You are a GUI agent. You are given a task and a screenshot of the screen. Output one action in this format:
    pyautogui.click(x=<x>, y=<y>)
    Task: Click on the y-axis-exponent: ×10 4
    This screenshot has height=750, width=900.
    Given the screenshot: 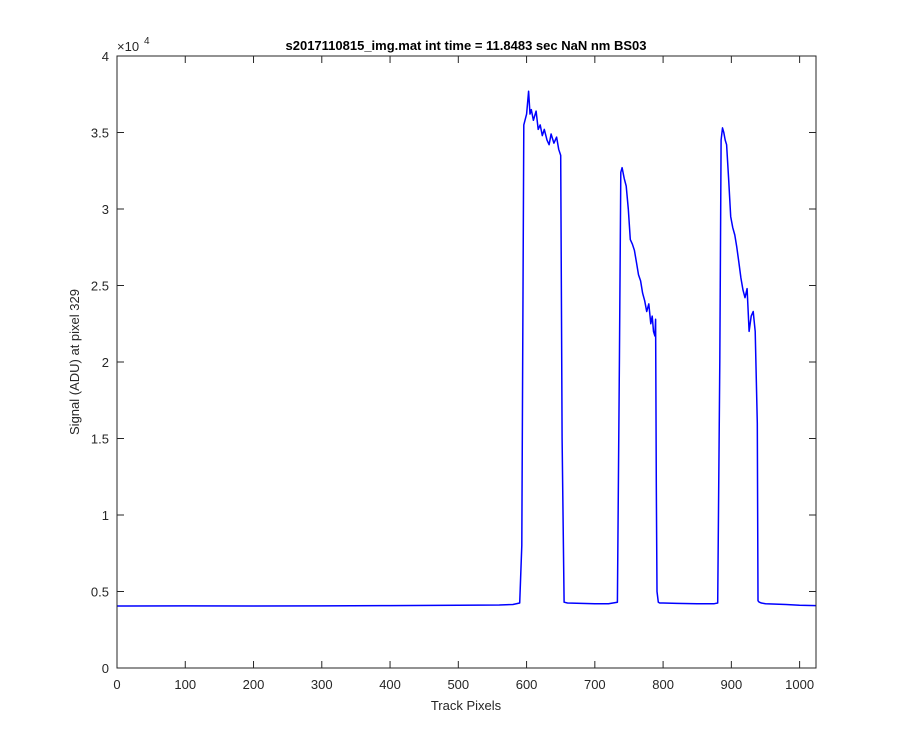 What is the action you would take?
    pyautogui.click(x=133, y=45)
    